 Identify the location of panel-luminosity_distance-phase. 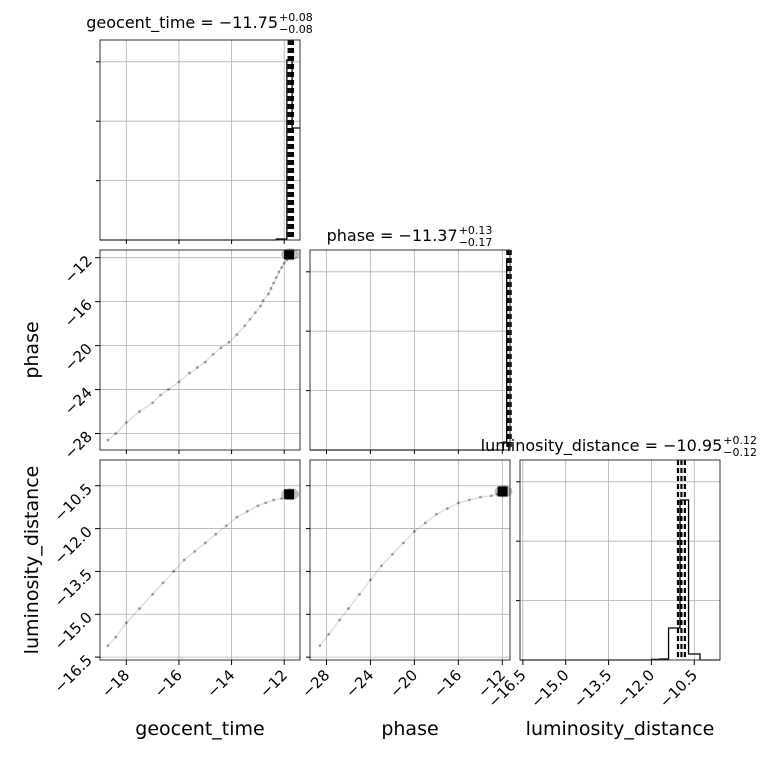
(411, 560).